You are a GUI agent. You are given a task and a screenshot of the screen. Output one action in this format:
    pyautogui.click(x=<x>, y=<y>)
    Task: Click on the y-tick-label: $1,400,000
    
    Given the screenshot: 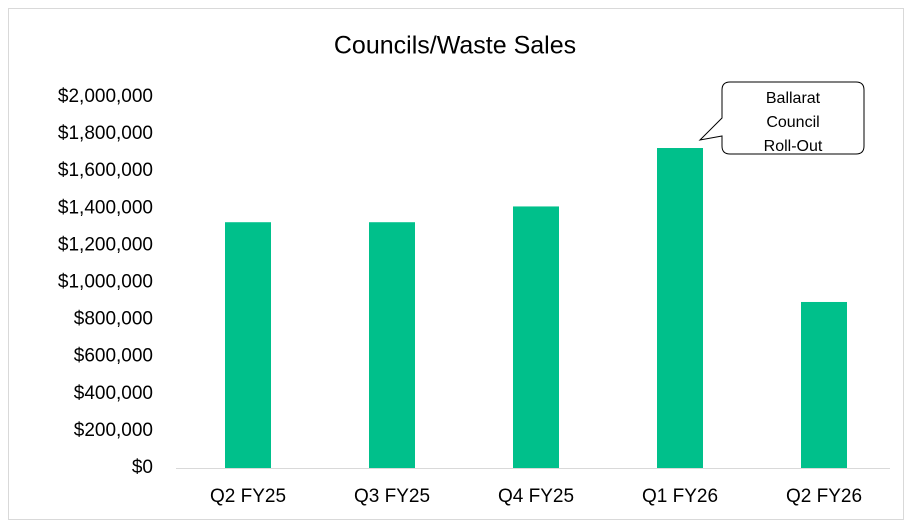 What is the action you would take?
    pyautogui.click(x=105, y=207)
    